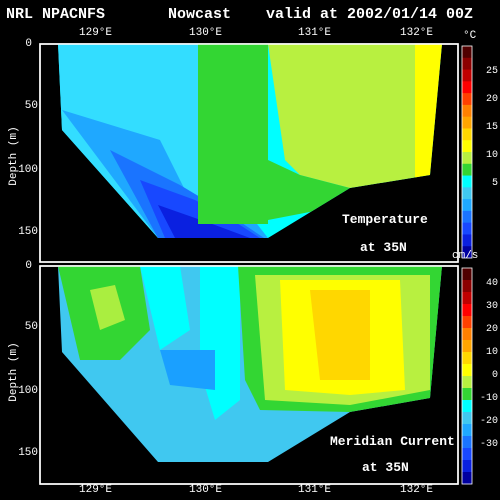  Describe the element at coordinates (494, 375) in the screenshot. I see `colorbar-label: 0` at that location.